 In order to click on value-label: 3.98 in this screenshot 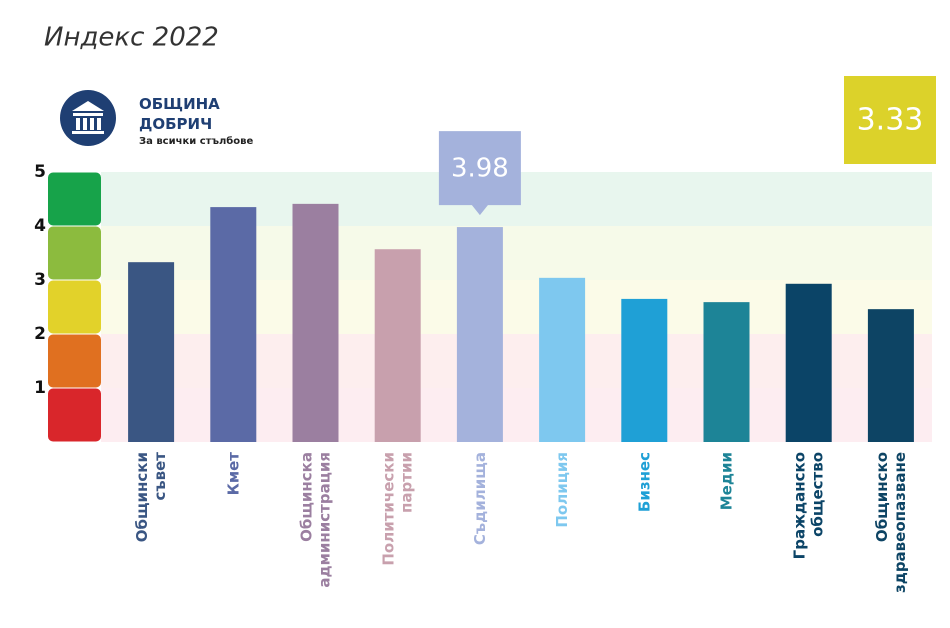, I will do `click(480, 169)`.